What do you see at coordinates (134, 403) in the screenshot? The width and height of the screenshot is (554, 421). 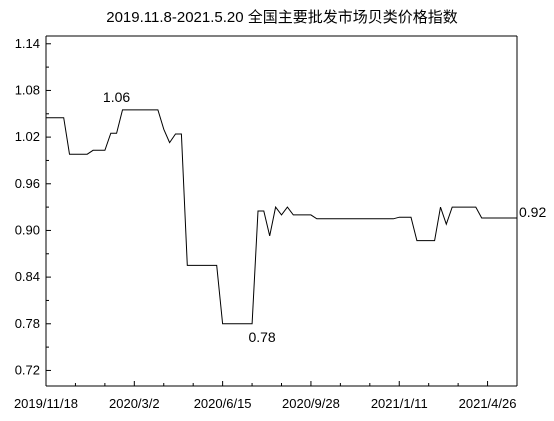 I see `x-tick-label: 2020/3/2` at bounding box center [134, 403].